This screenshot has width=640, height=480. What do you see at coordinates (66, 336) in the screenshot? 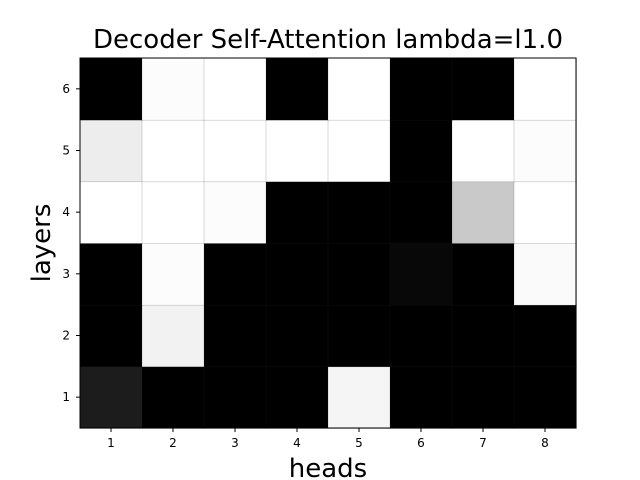
I see `y-tick-label-2: 2` at bounding box center [66, 336].